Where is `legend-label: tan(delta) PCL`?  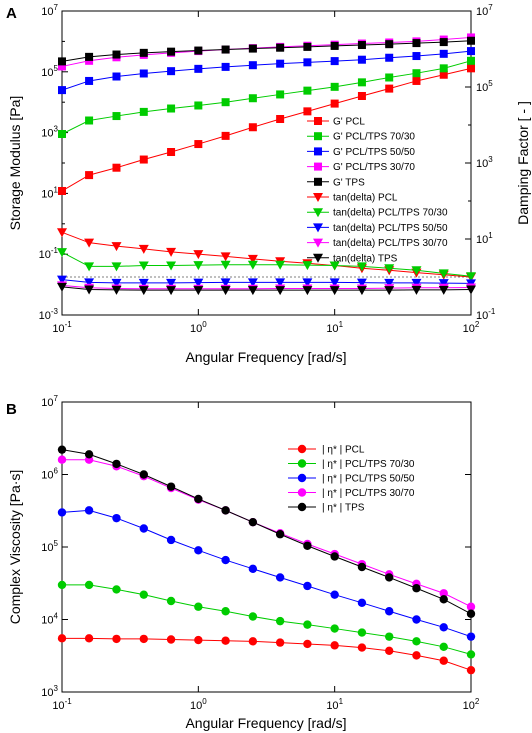
legend-label: tan(delta) PCL is located at coordinates (365, 198).